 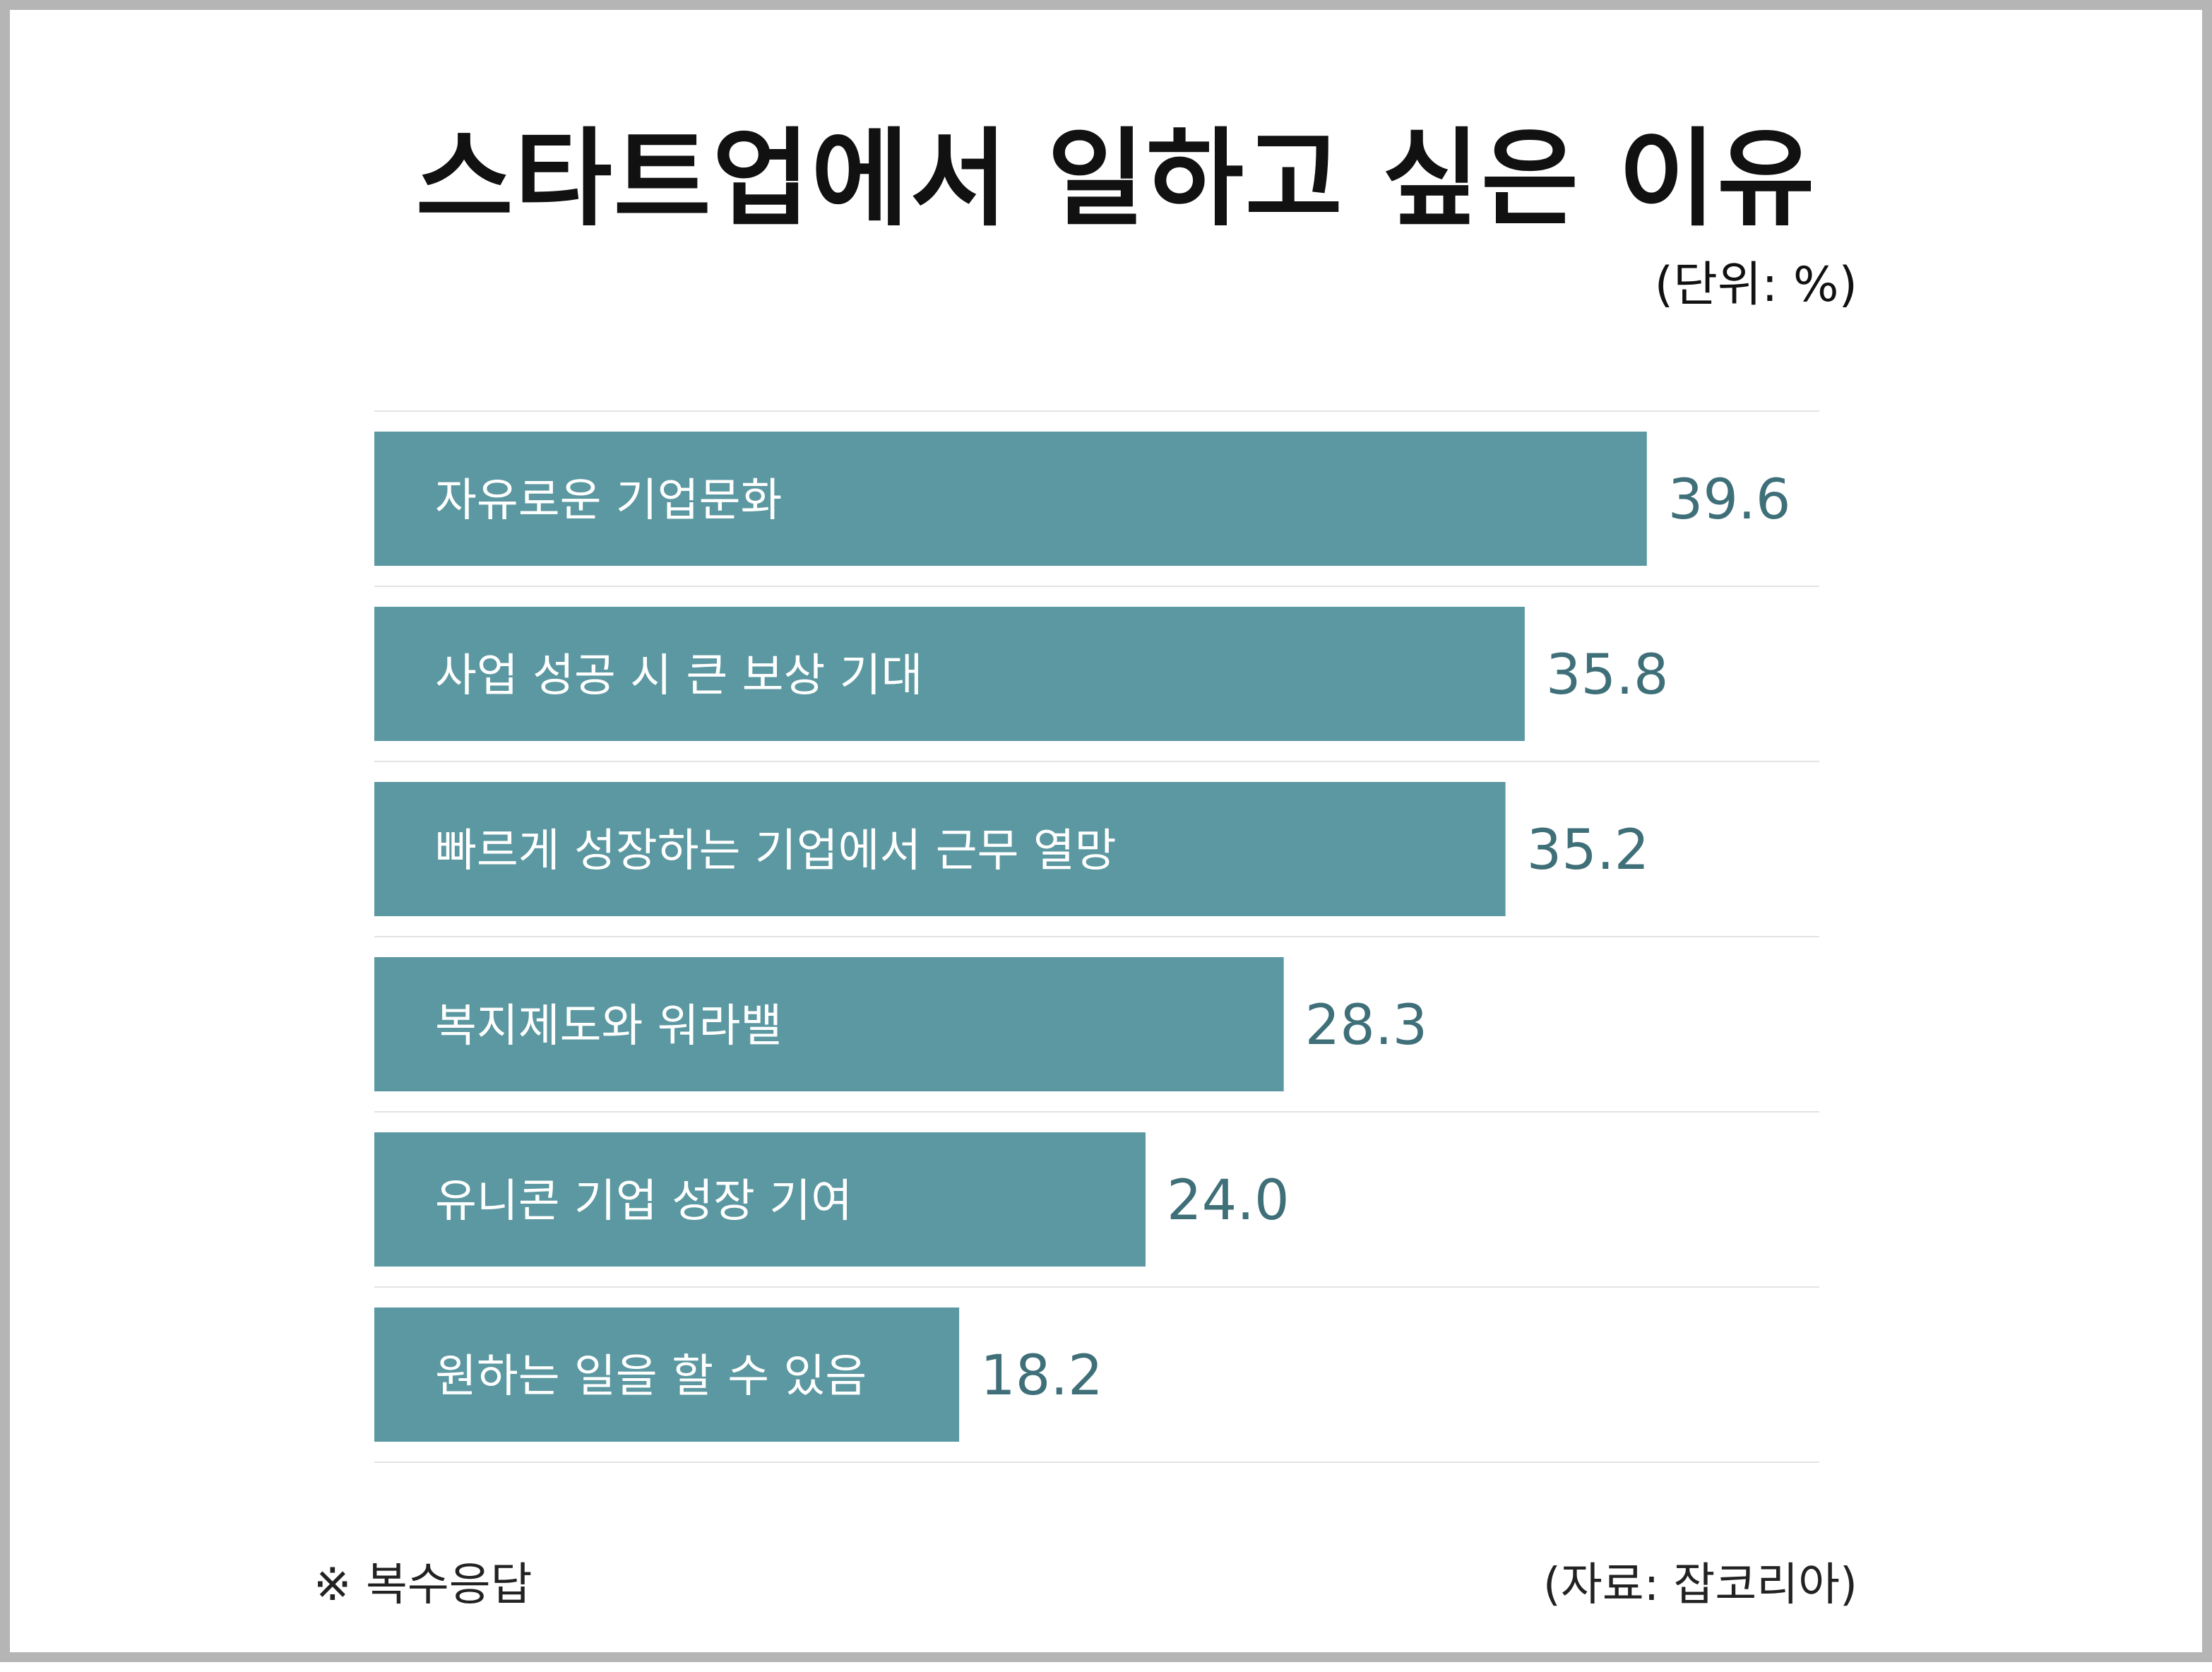 What do you see at coordinates (643, 1201) in the screenshot?
I see `category-label: 유니콘 기업 성장 기여` at bounding box center [643, 1201].